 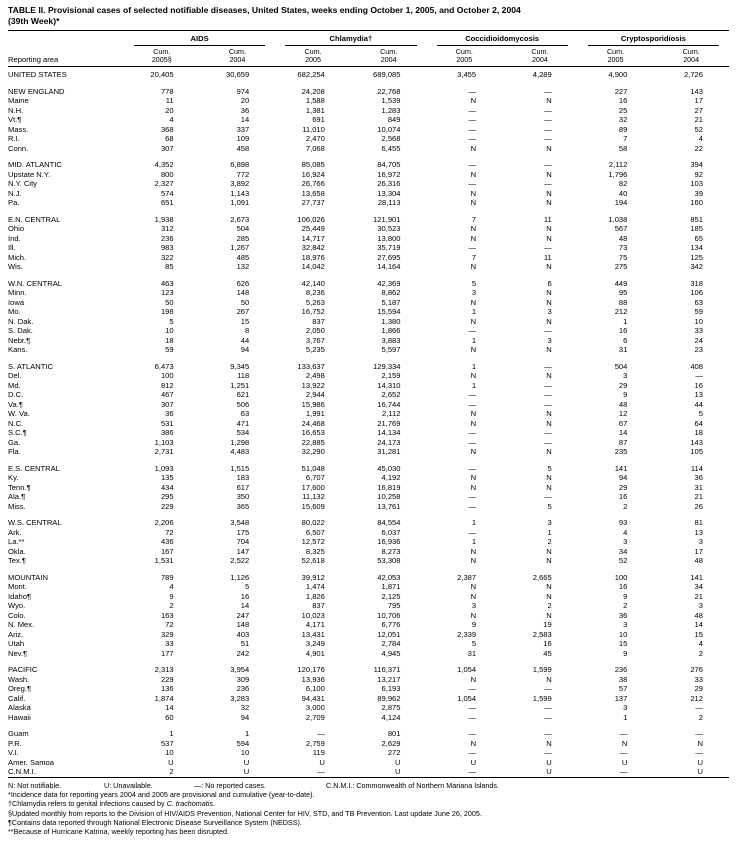 I want to click on table-row-del: Del. 100 118 2,498 2,159 N N 3 —, so click(x=368, y=376).